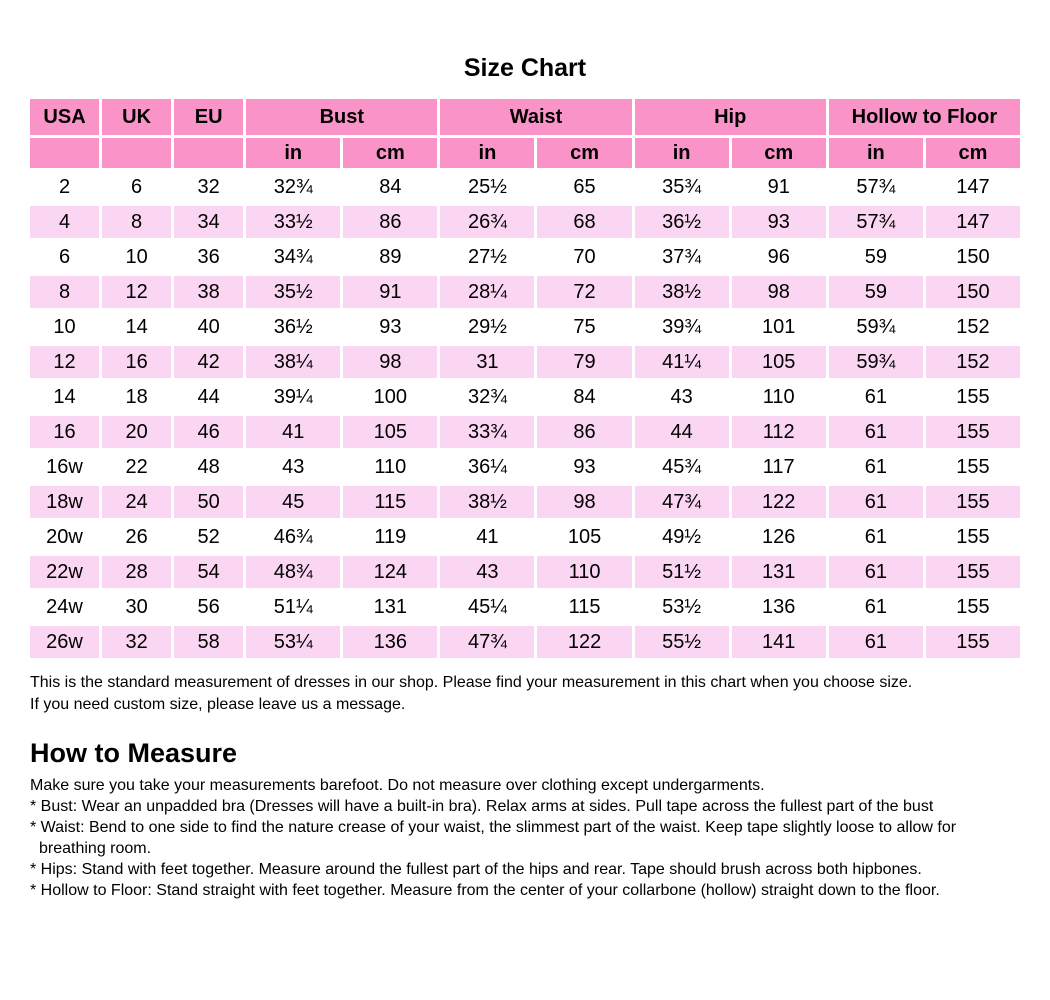  What do you see at coordinates (730, 117) in the screenshot?
I see `column-header-hip: Hip` at bounding box center [730, 117].